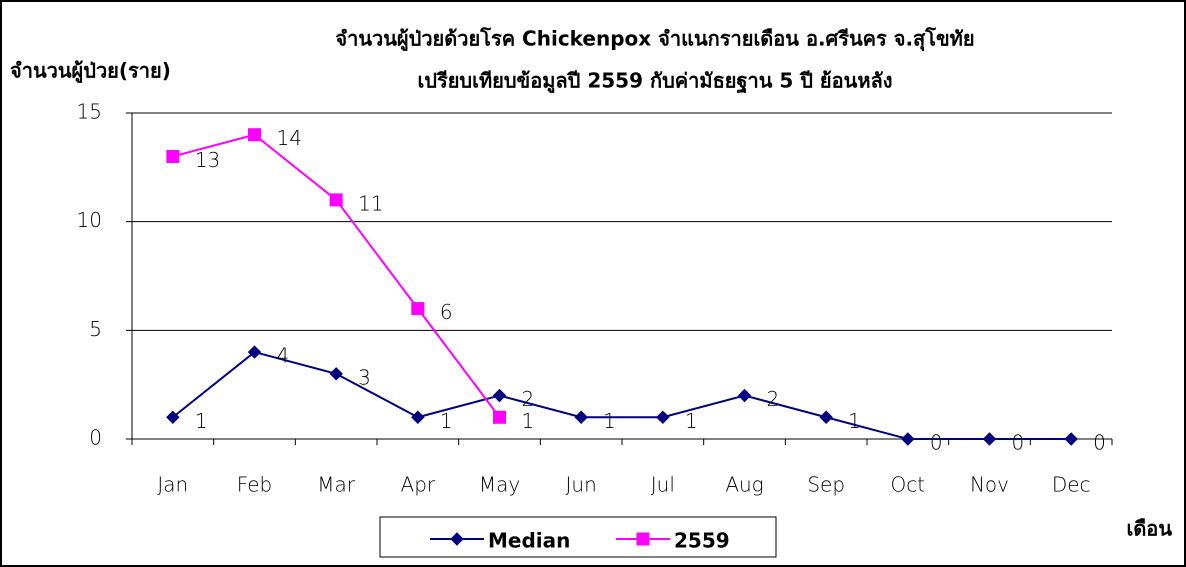 Image resolution: width=1186 pixels, height=567 pixels. What do you see at coordinates (89, 112) in the screenshot?
I see `y-tick-label: 15` at bounding box center [89, 112].